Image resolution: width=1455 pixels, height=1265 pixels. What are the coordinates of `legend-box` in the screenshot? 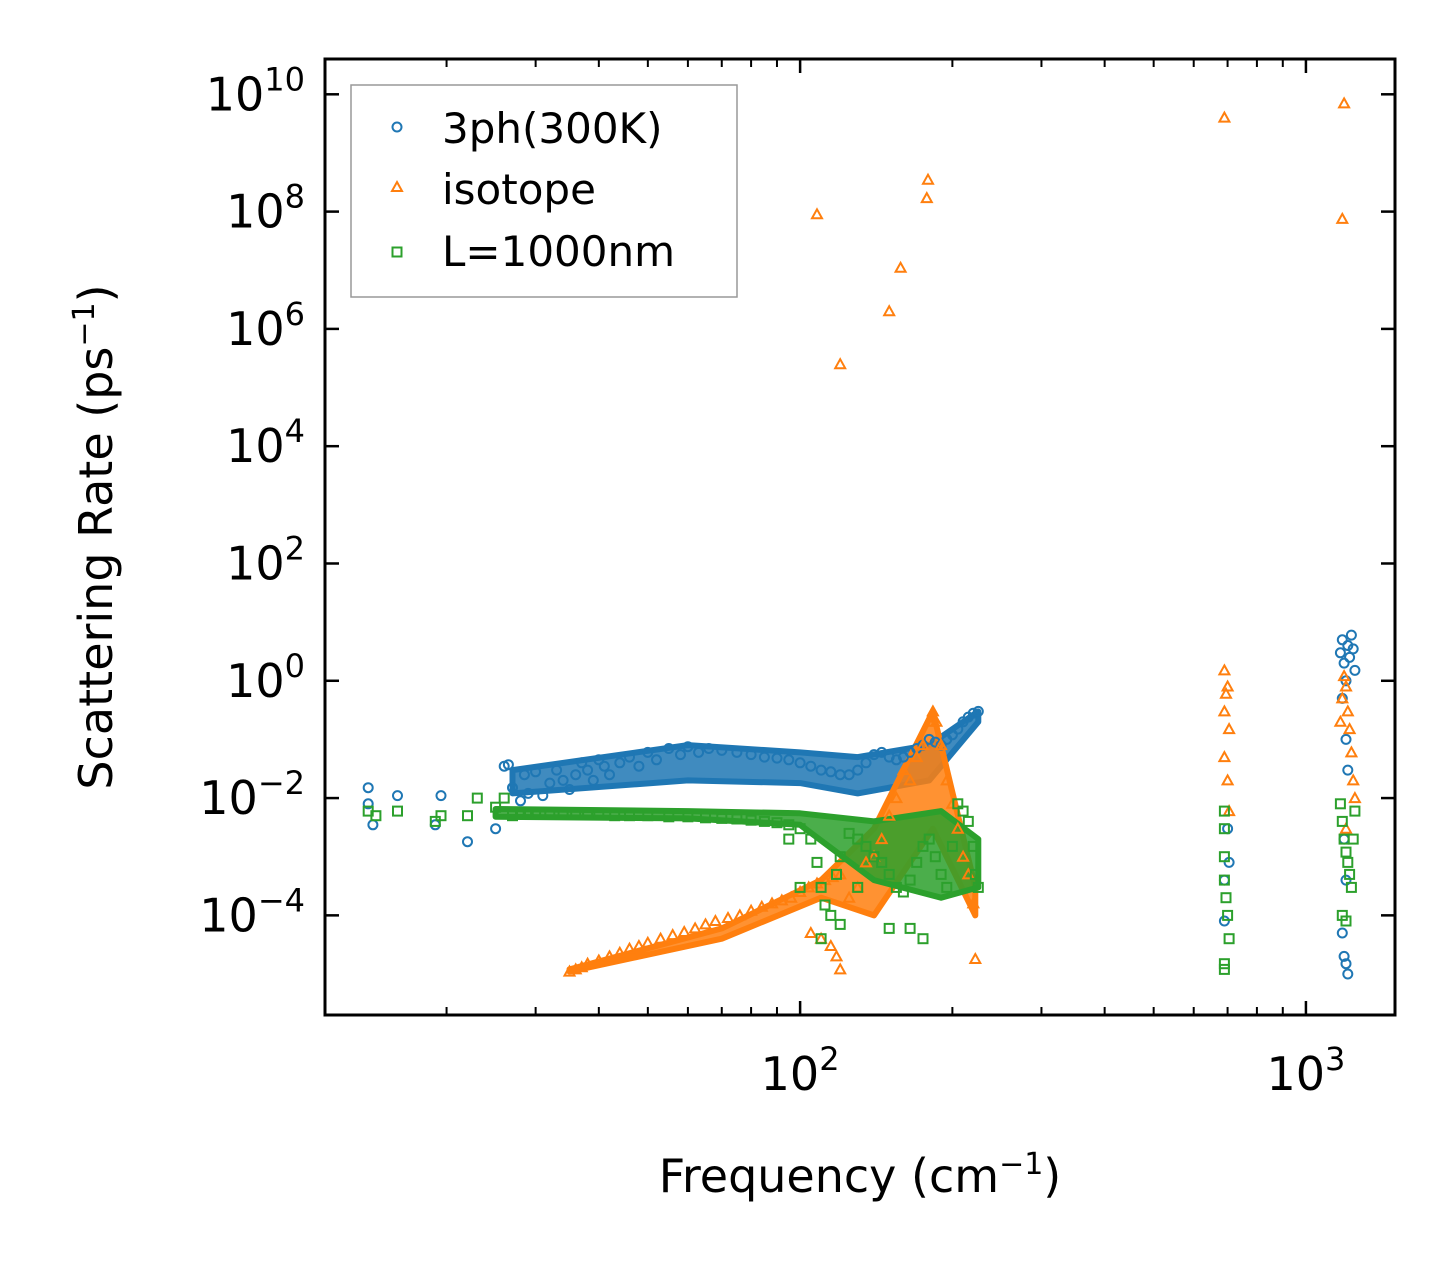 It's located at (544, 191).